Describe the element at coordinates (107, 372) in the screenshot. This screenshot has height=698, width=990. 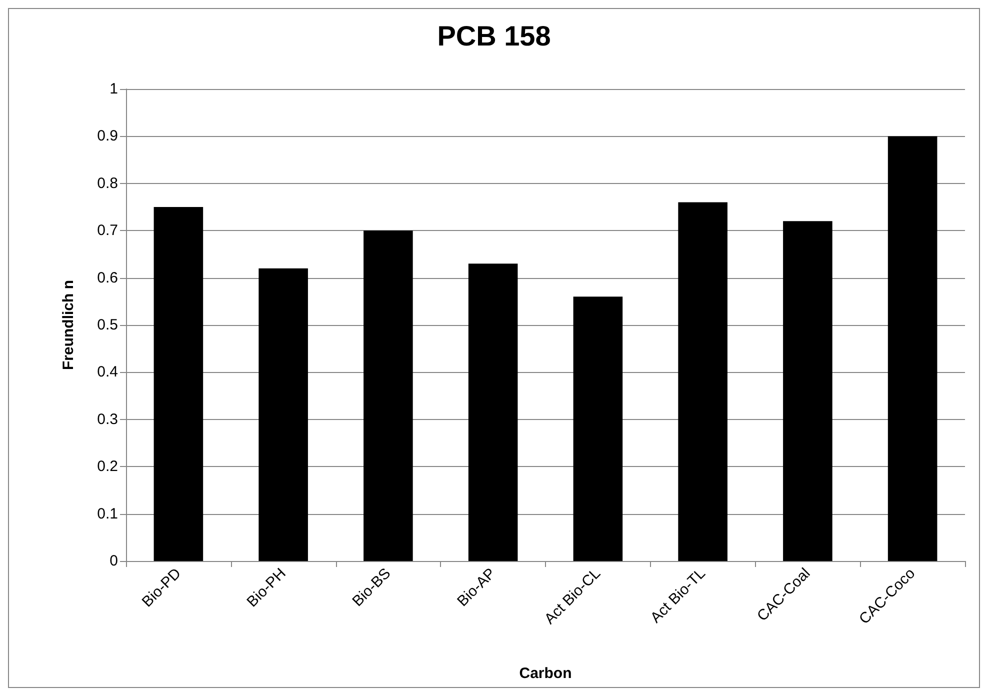
I see `y-tick-label: 0.4` at that location.